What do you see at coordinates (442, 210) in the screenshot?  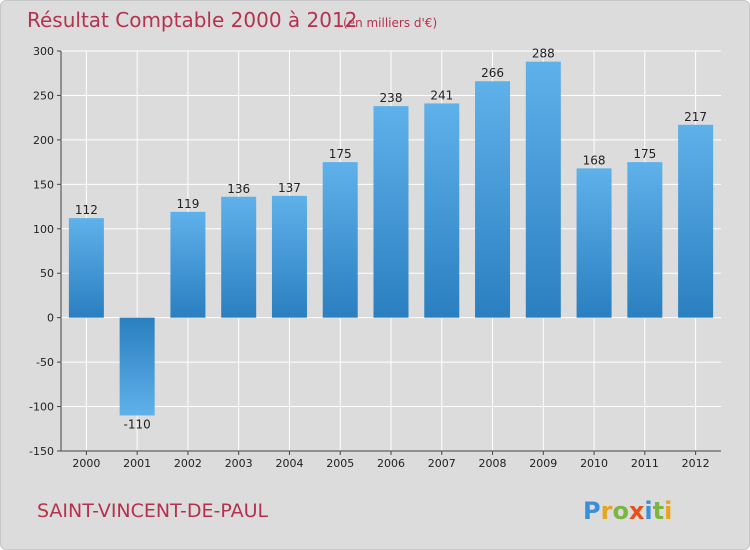 I see `bar-2007` at bounding box center [442, 210].